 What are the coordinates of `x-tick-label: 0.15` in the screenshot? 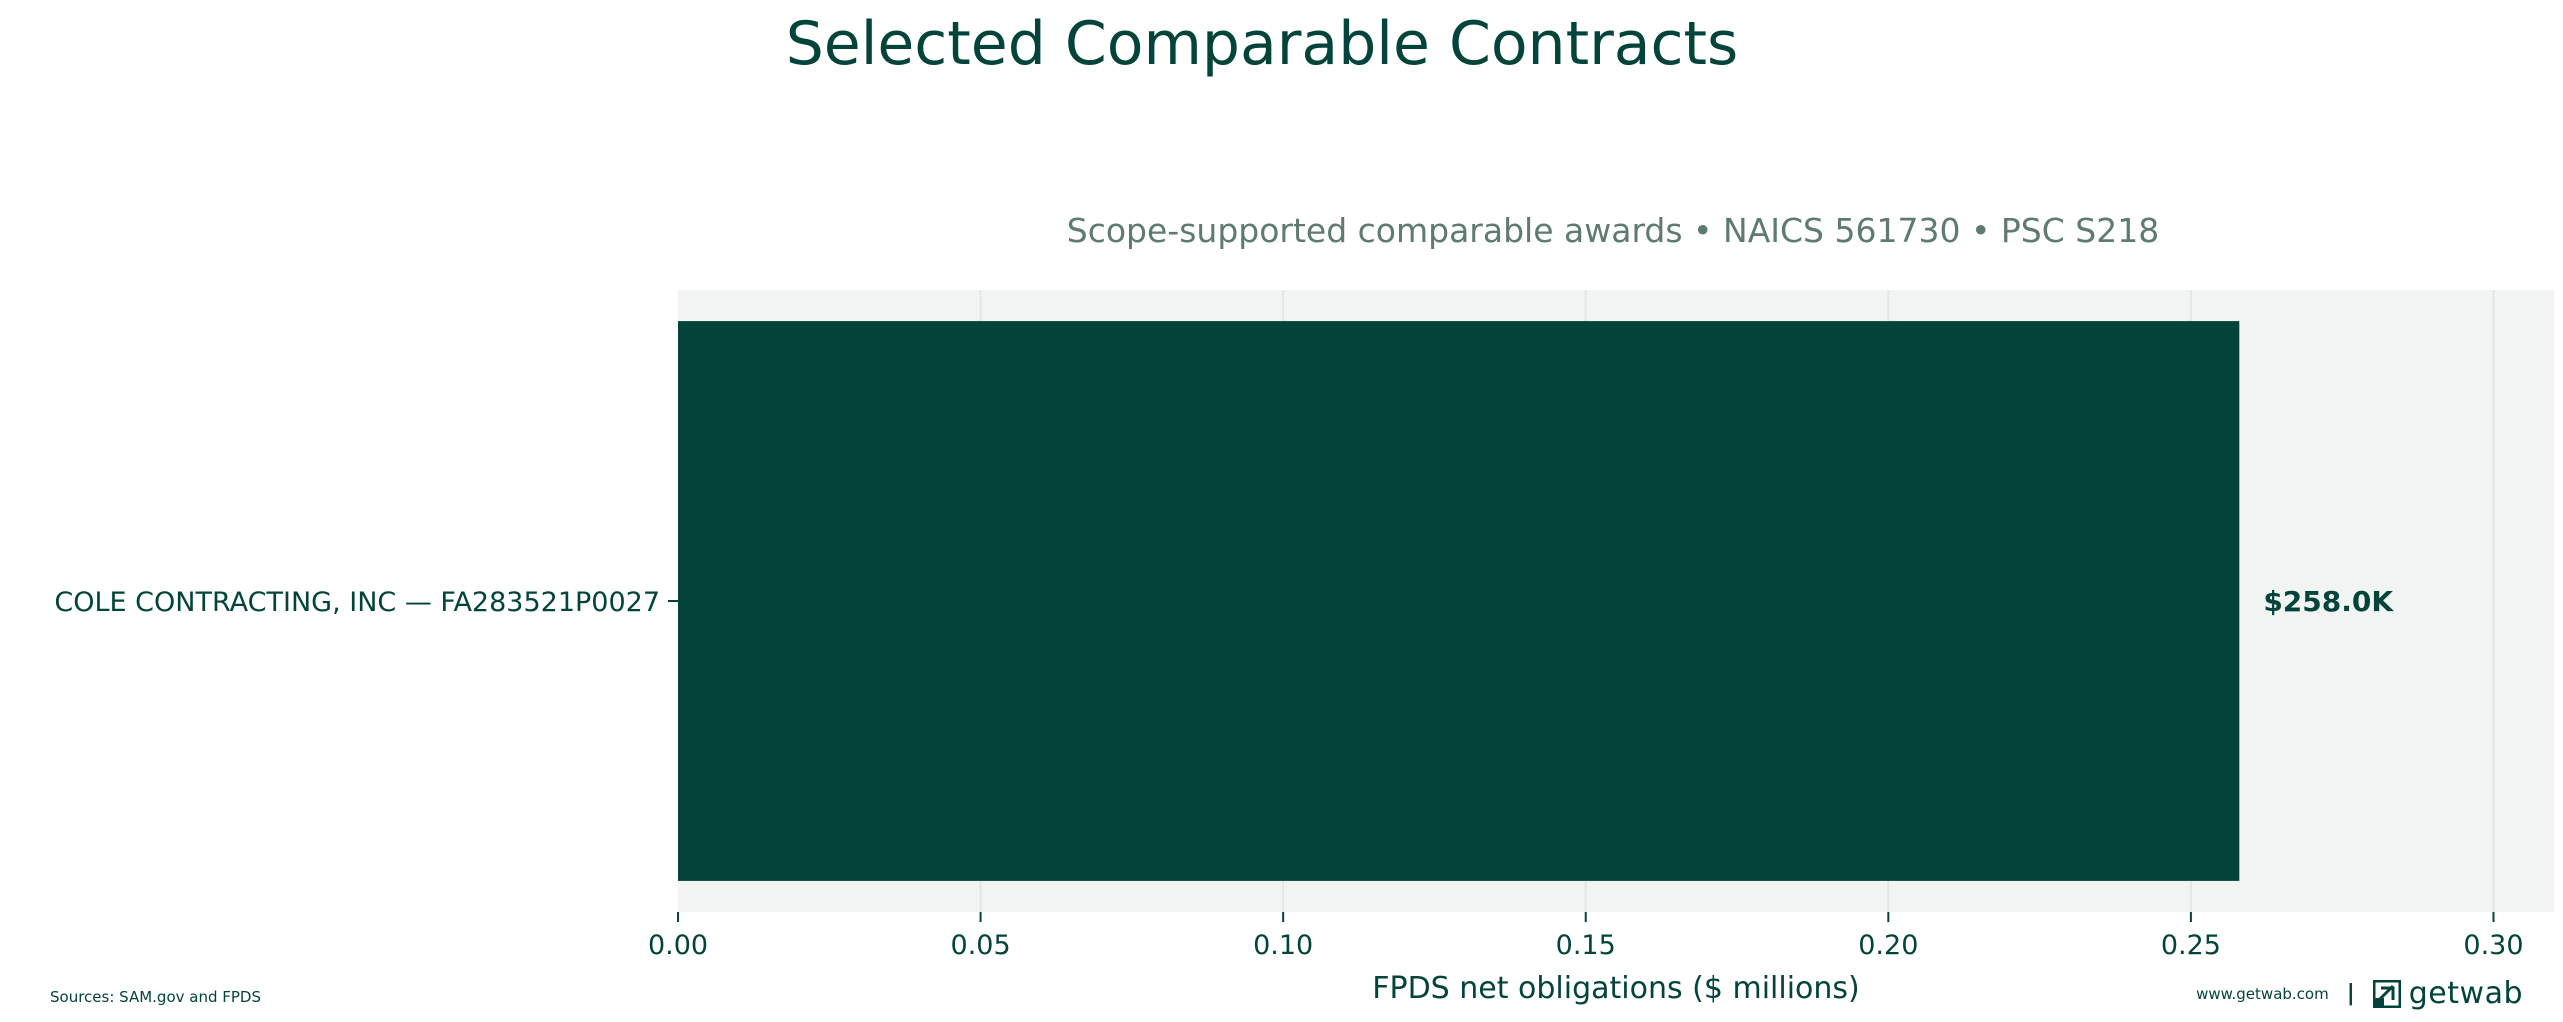 It's located at (1586, 945).